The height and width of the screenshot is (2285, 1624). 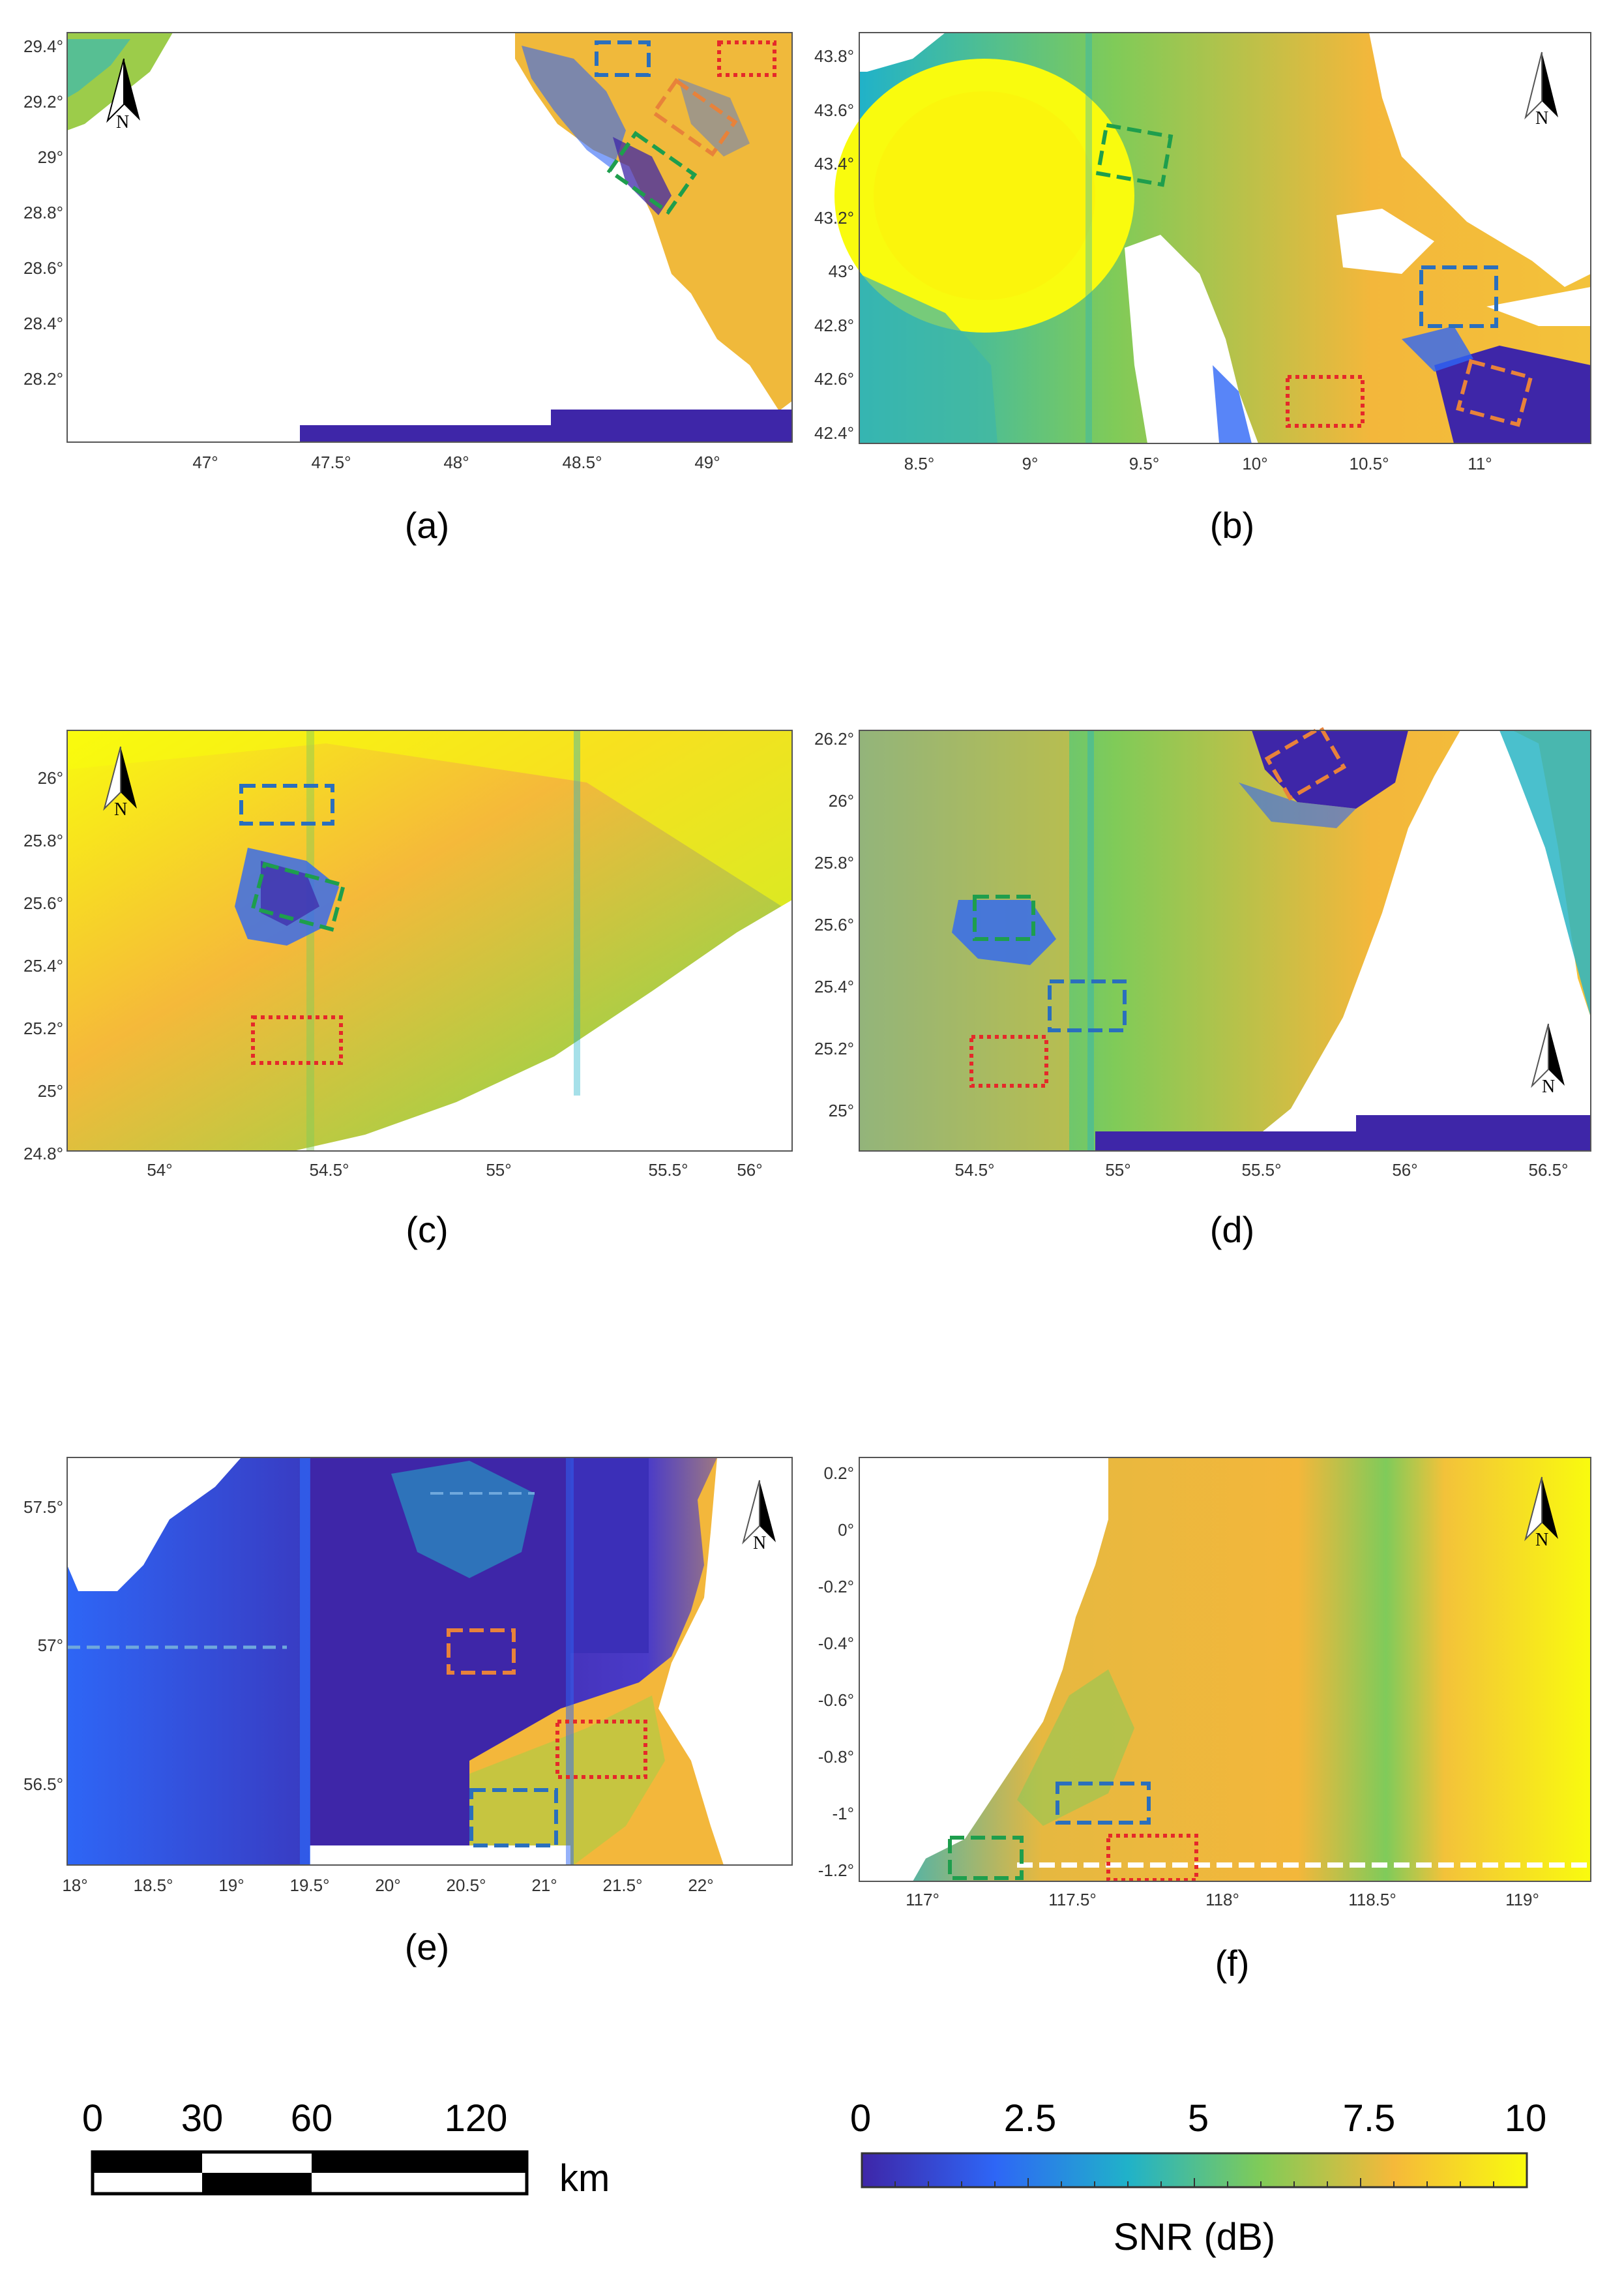 I want to click on lat-tick: 28.4°, so click(x=43, y=323).